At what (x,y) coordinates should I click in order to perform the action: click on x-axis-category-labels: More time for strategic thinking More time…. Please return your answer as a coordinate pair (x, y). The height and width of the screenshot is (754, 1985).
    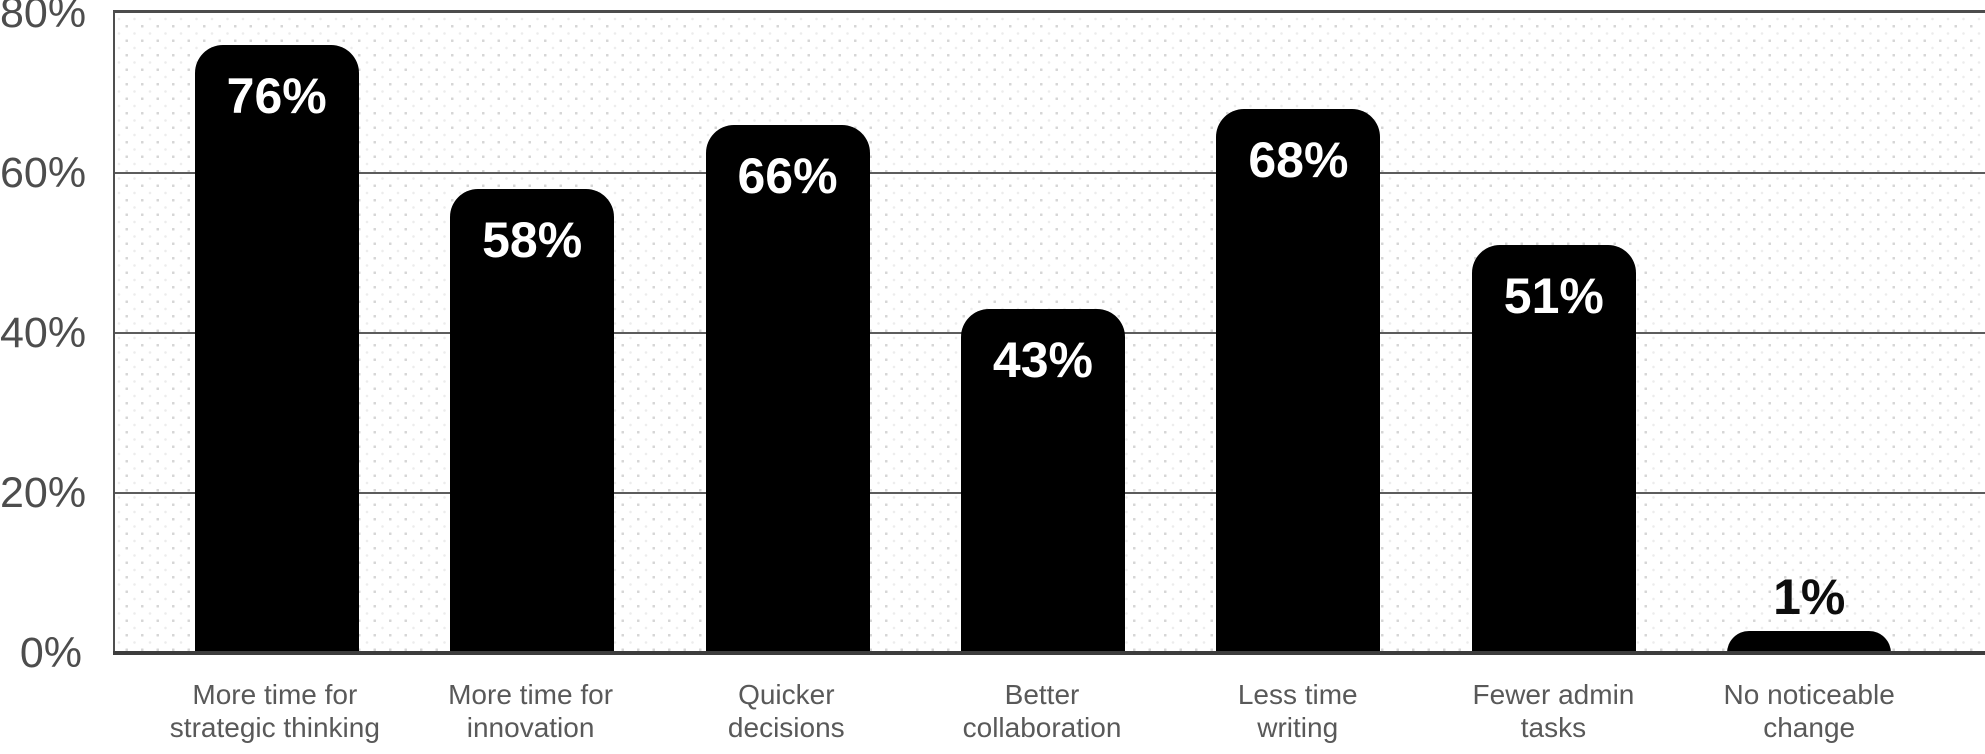
    Looking at the image, I should click on (1049, 711).